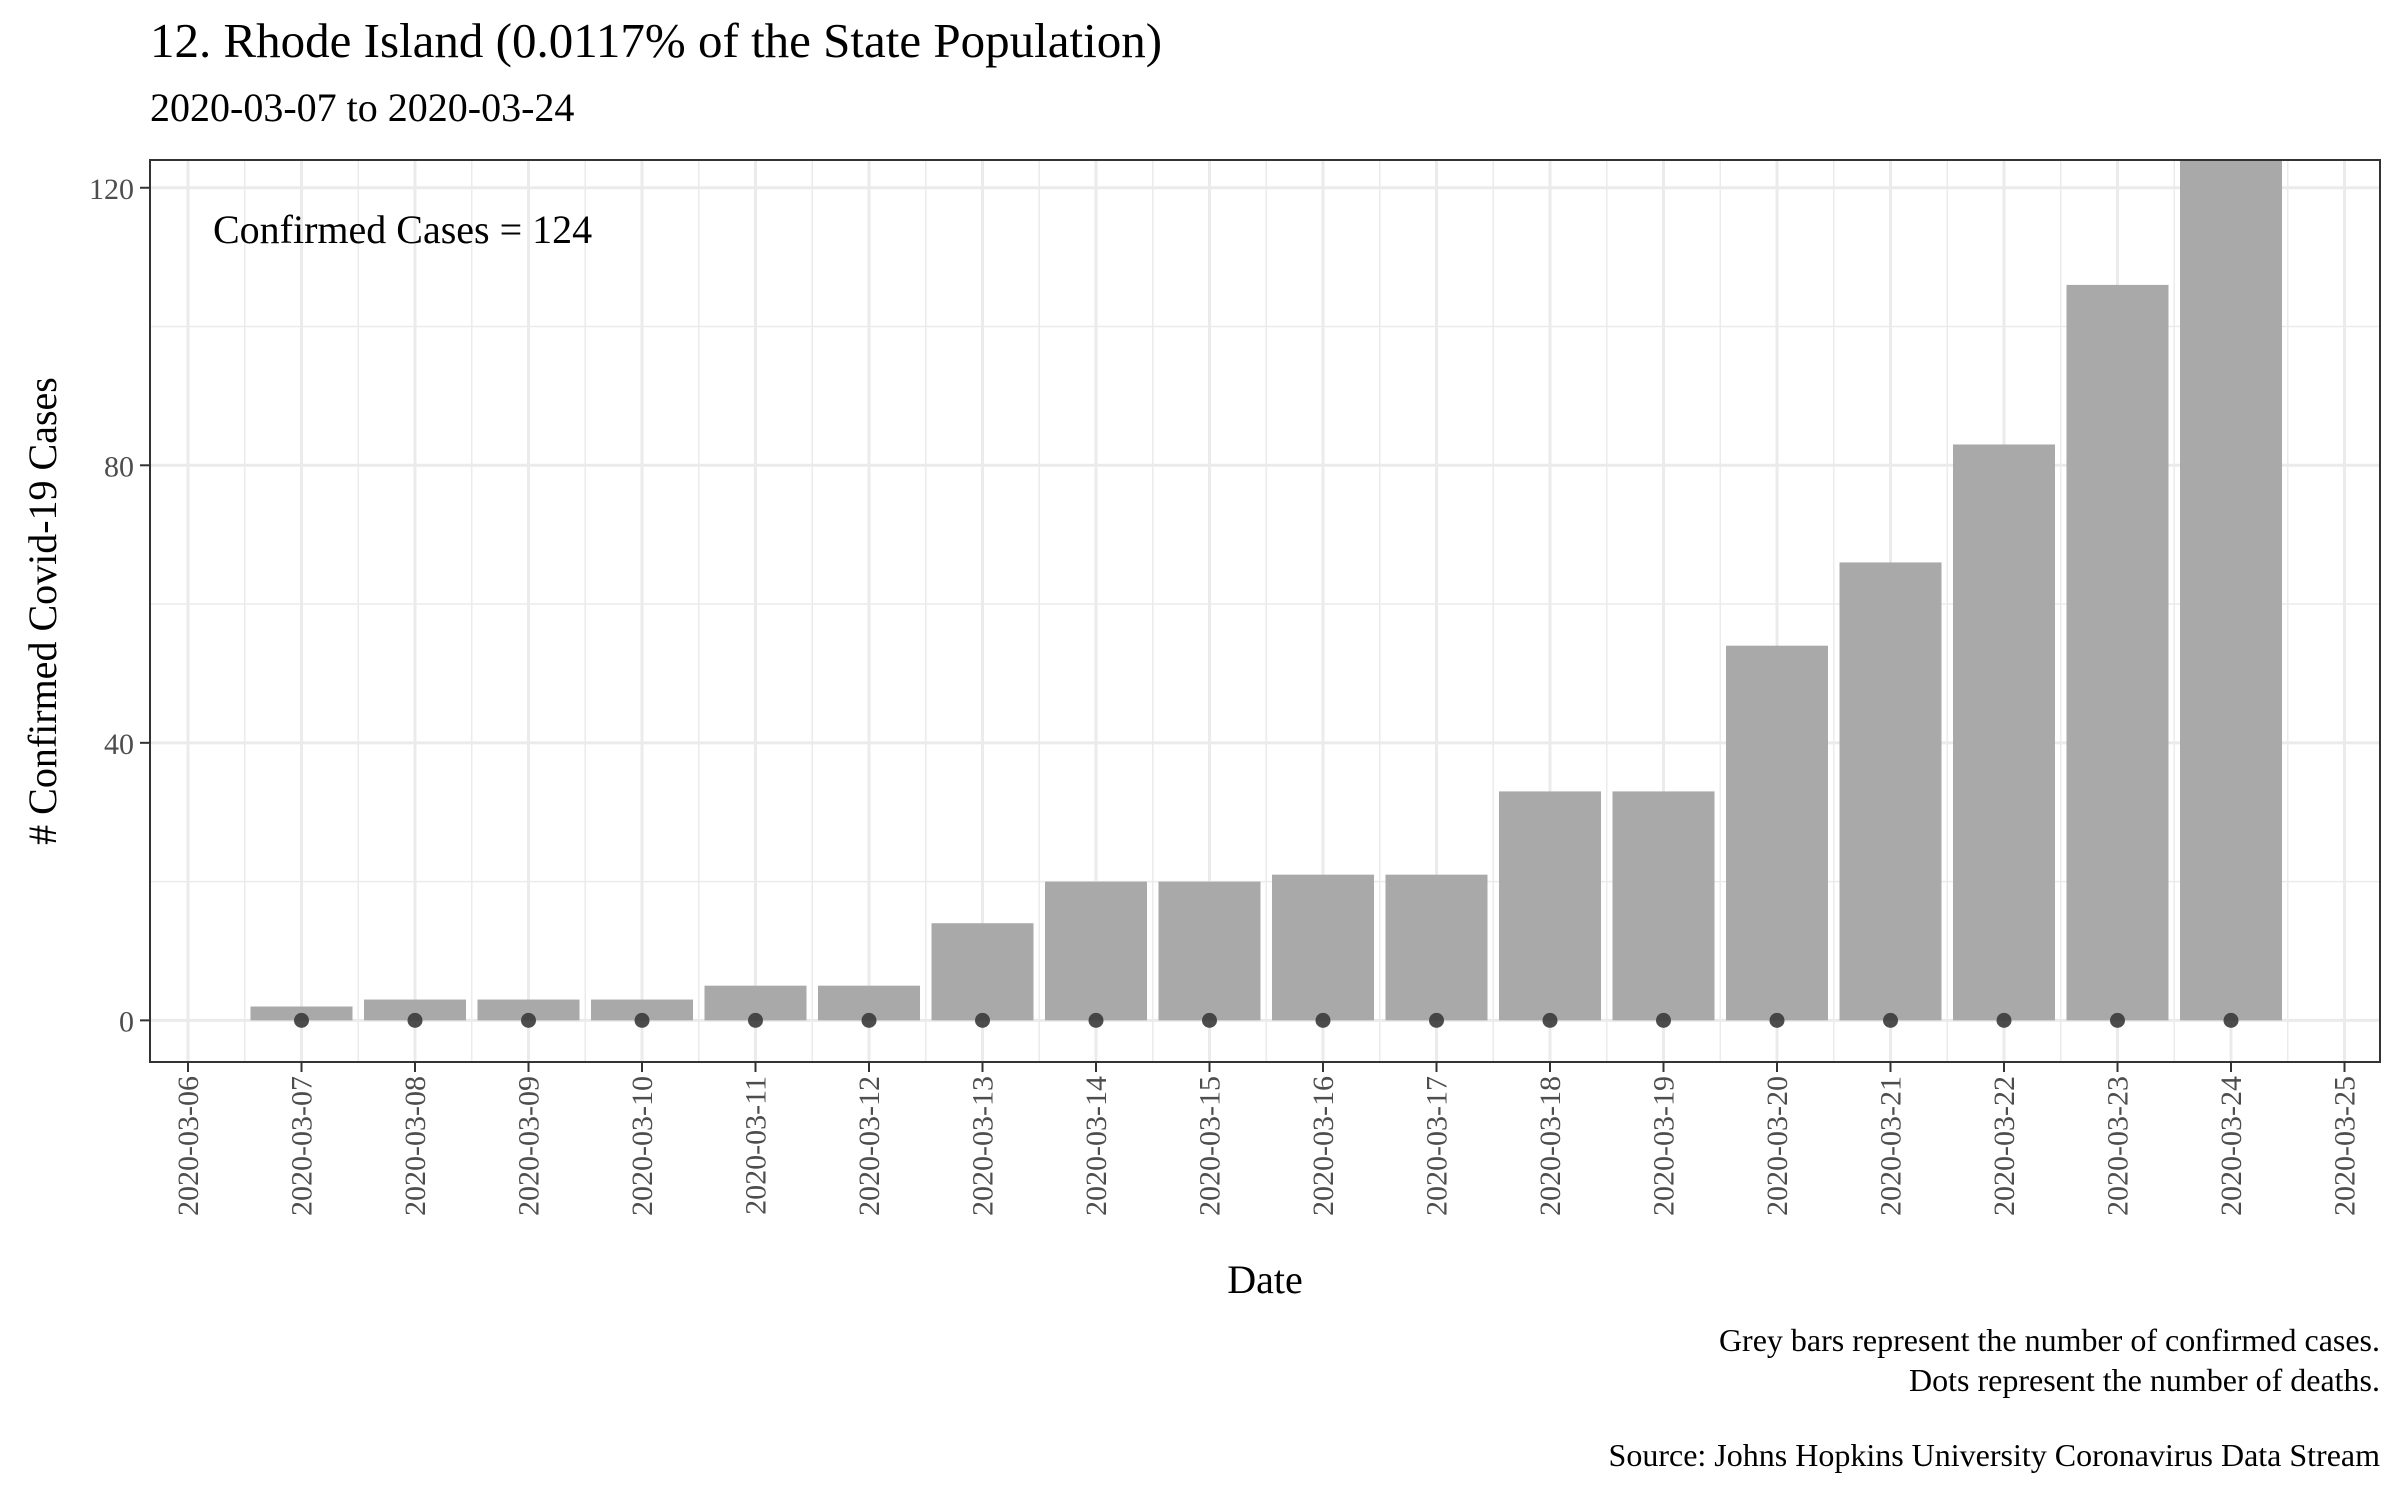 This screenshot has width=2400, height=1500. I want to click on x-tick-label: 2020-03-13, so click(983, 1146).